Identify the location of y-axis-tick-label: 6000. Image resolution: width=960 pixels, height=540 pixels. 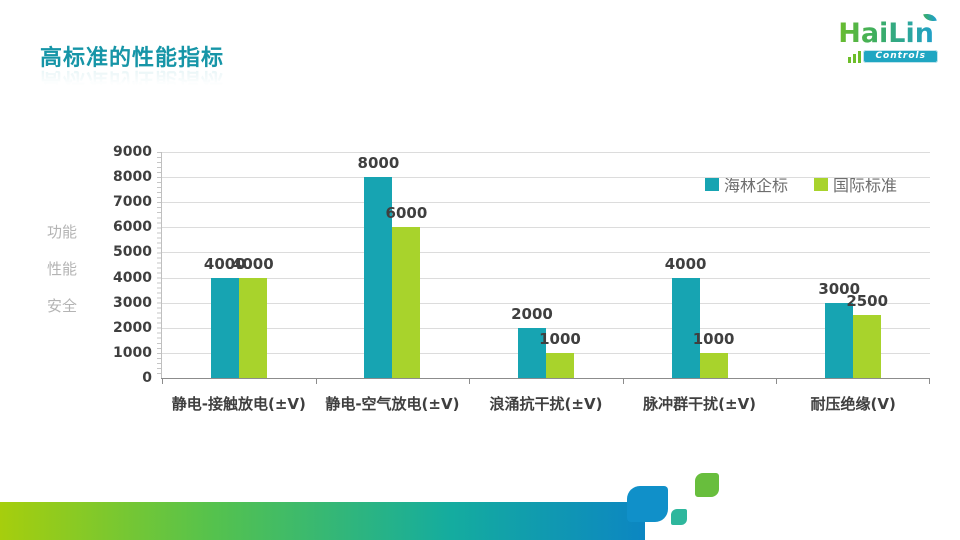
(132, 227).